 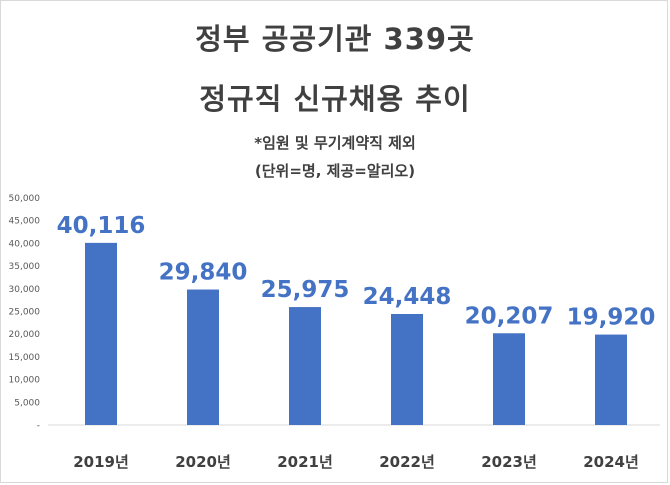 I want to click on y-tick-label: 20,000, so click(x=25, y=335).